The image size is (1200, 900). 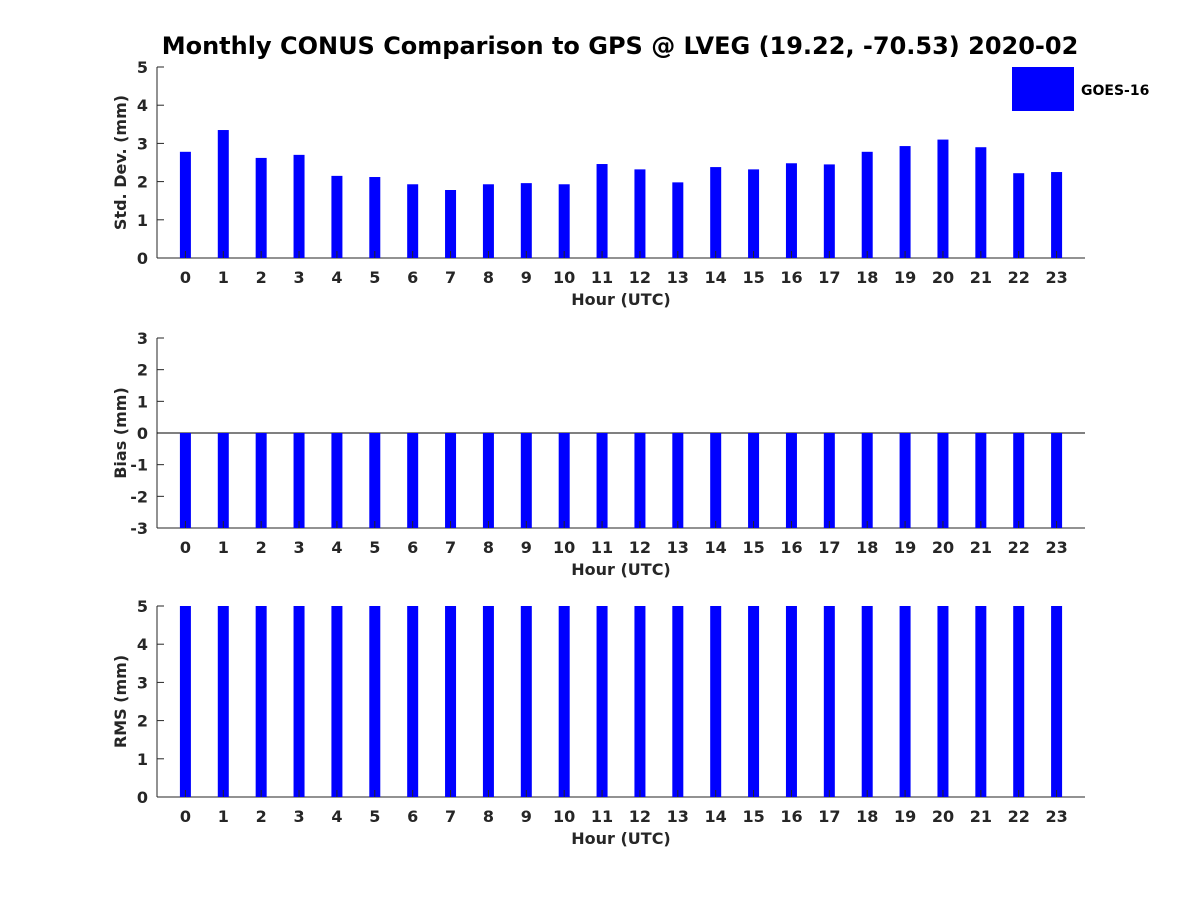 I want to click on x-tick-label: 1, so click(x=223, y=816).